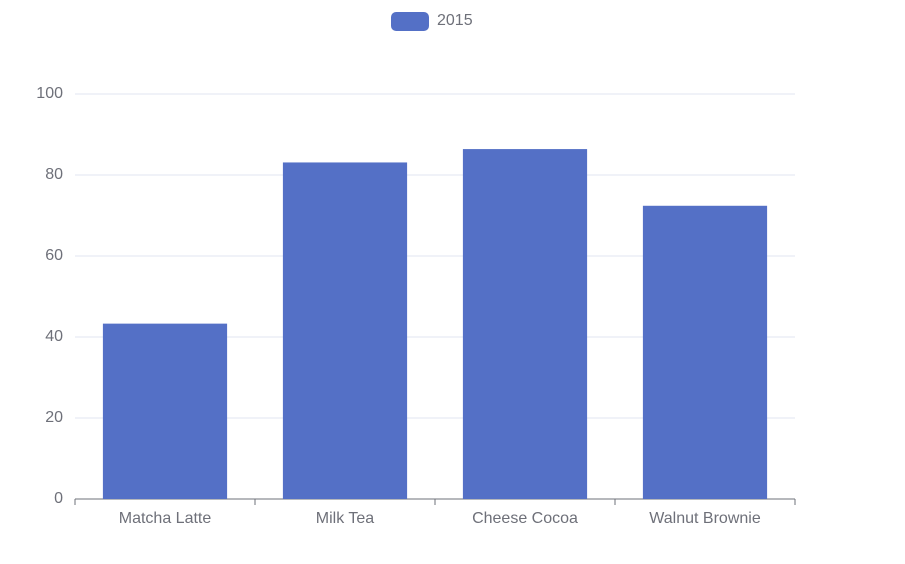  What do you see at coordinates (455, 20) in the screenshot?
I see `legend-label: 2015` at bounding box center [455, 20].